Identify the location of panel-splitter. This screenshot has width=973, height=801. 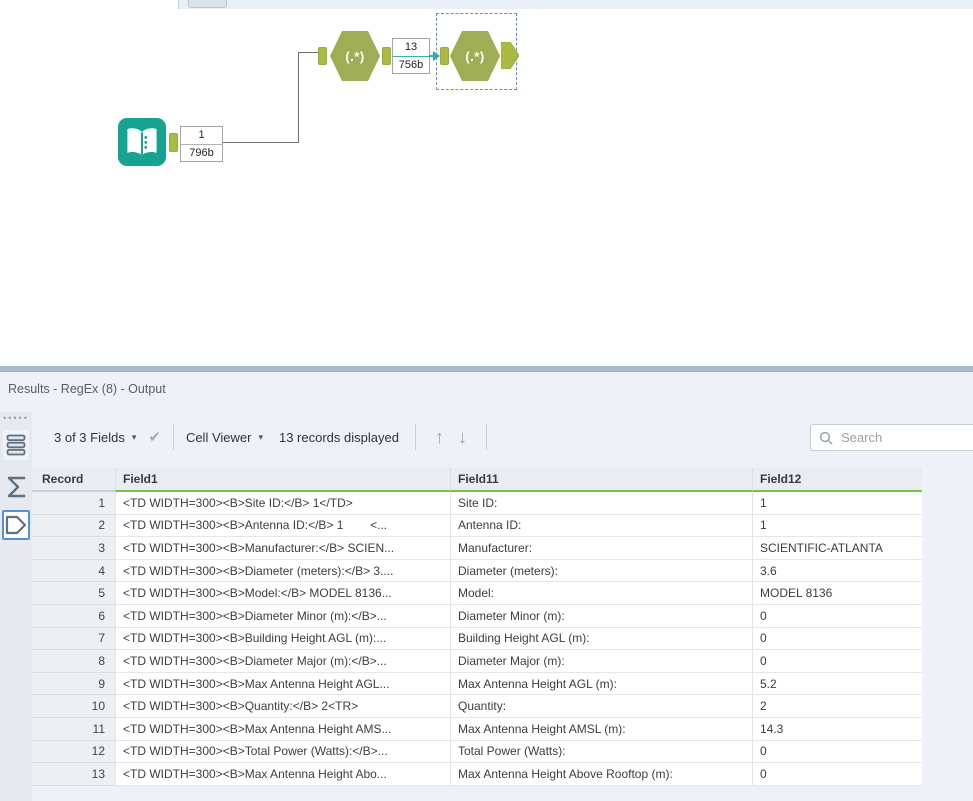
(486, 369).